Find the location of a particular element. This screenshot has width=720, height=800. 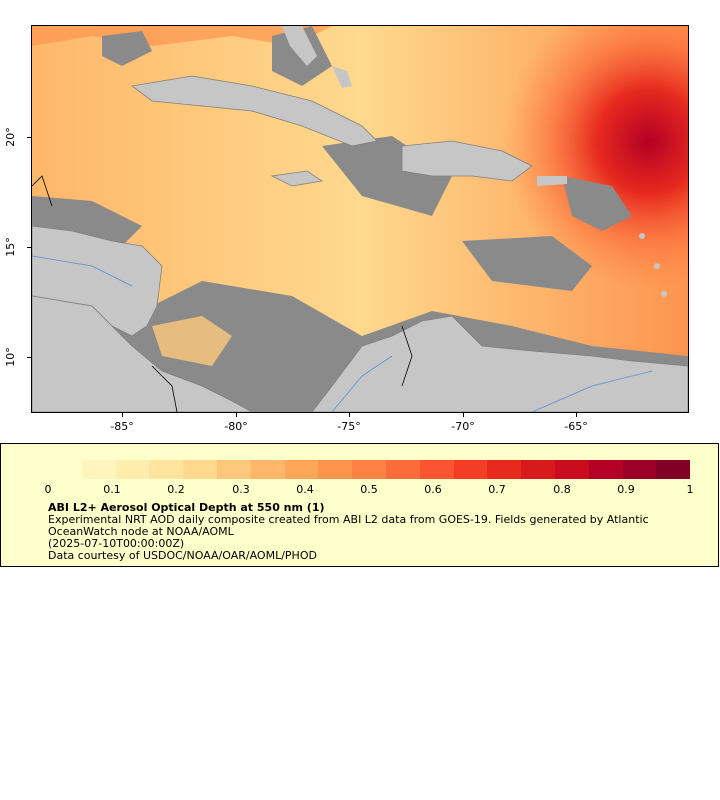

colorbar-tick-label: 1 is located at coordinates (690, 489).